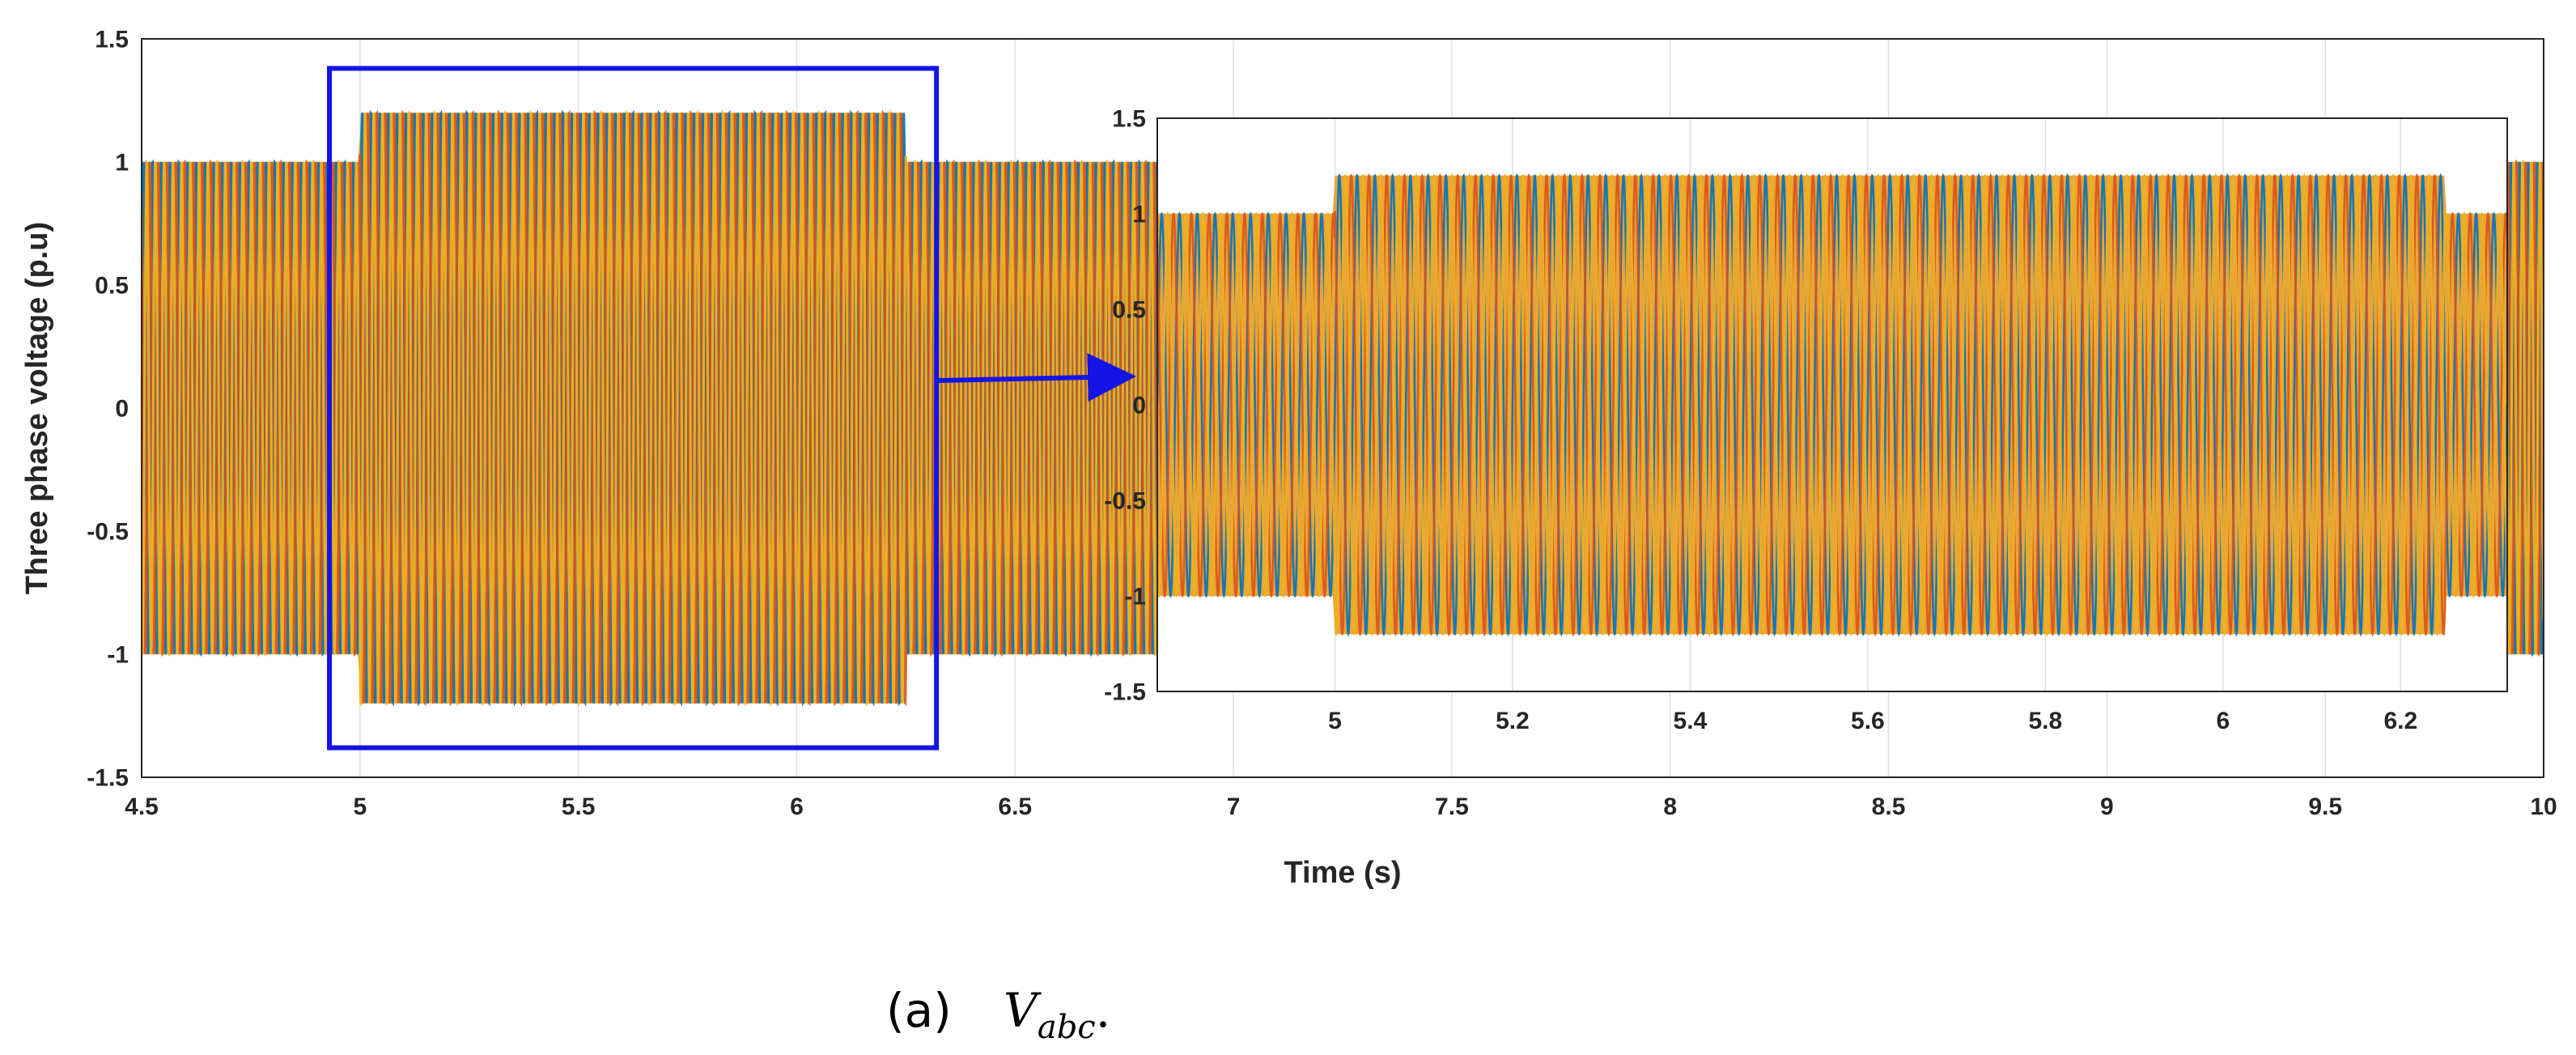  Describe the element at coordinates (1037, 377) in the screenshot. I see `zoom-arrow` at that location.